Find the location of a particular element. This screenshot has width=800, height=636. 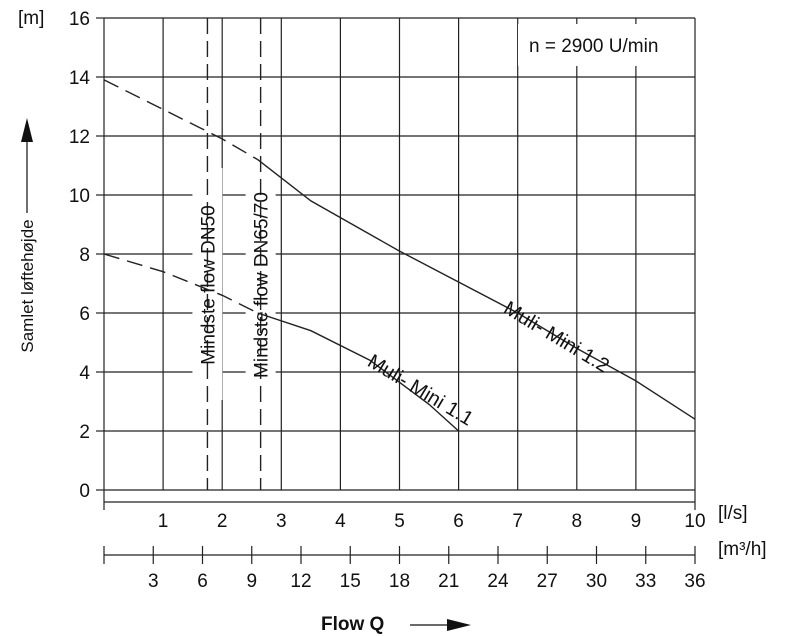

x-tick-label-m3h: 12 is located at coordinates (300, 581).